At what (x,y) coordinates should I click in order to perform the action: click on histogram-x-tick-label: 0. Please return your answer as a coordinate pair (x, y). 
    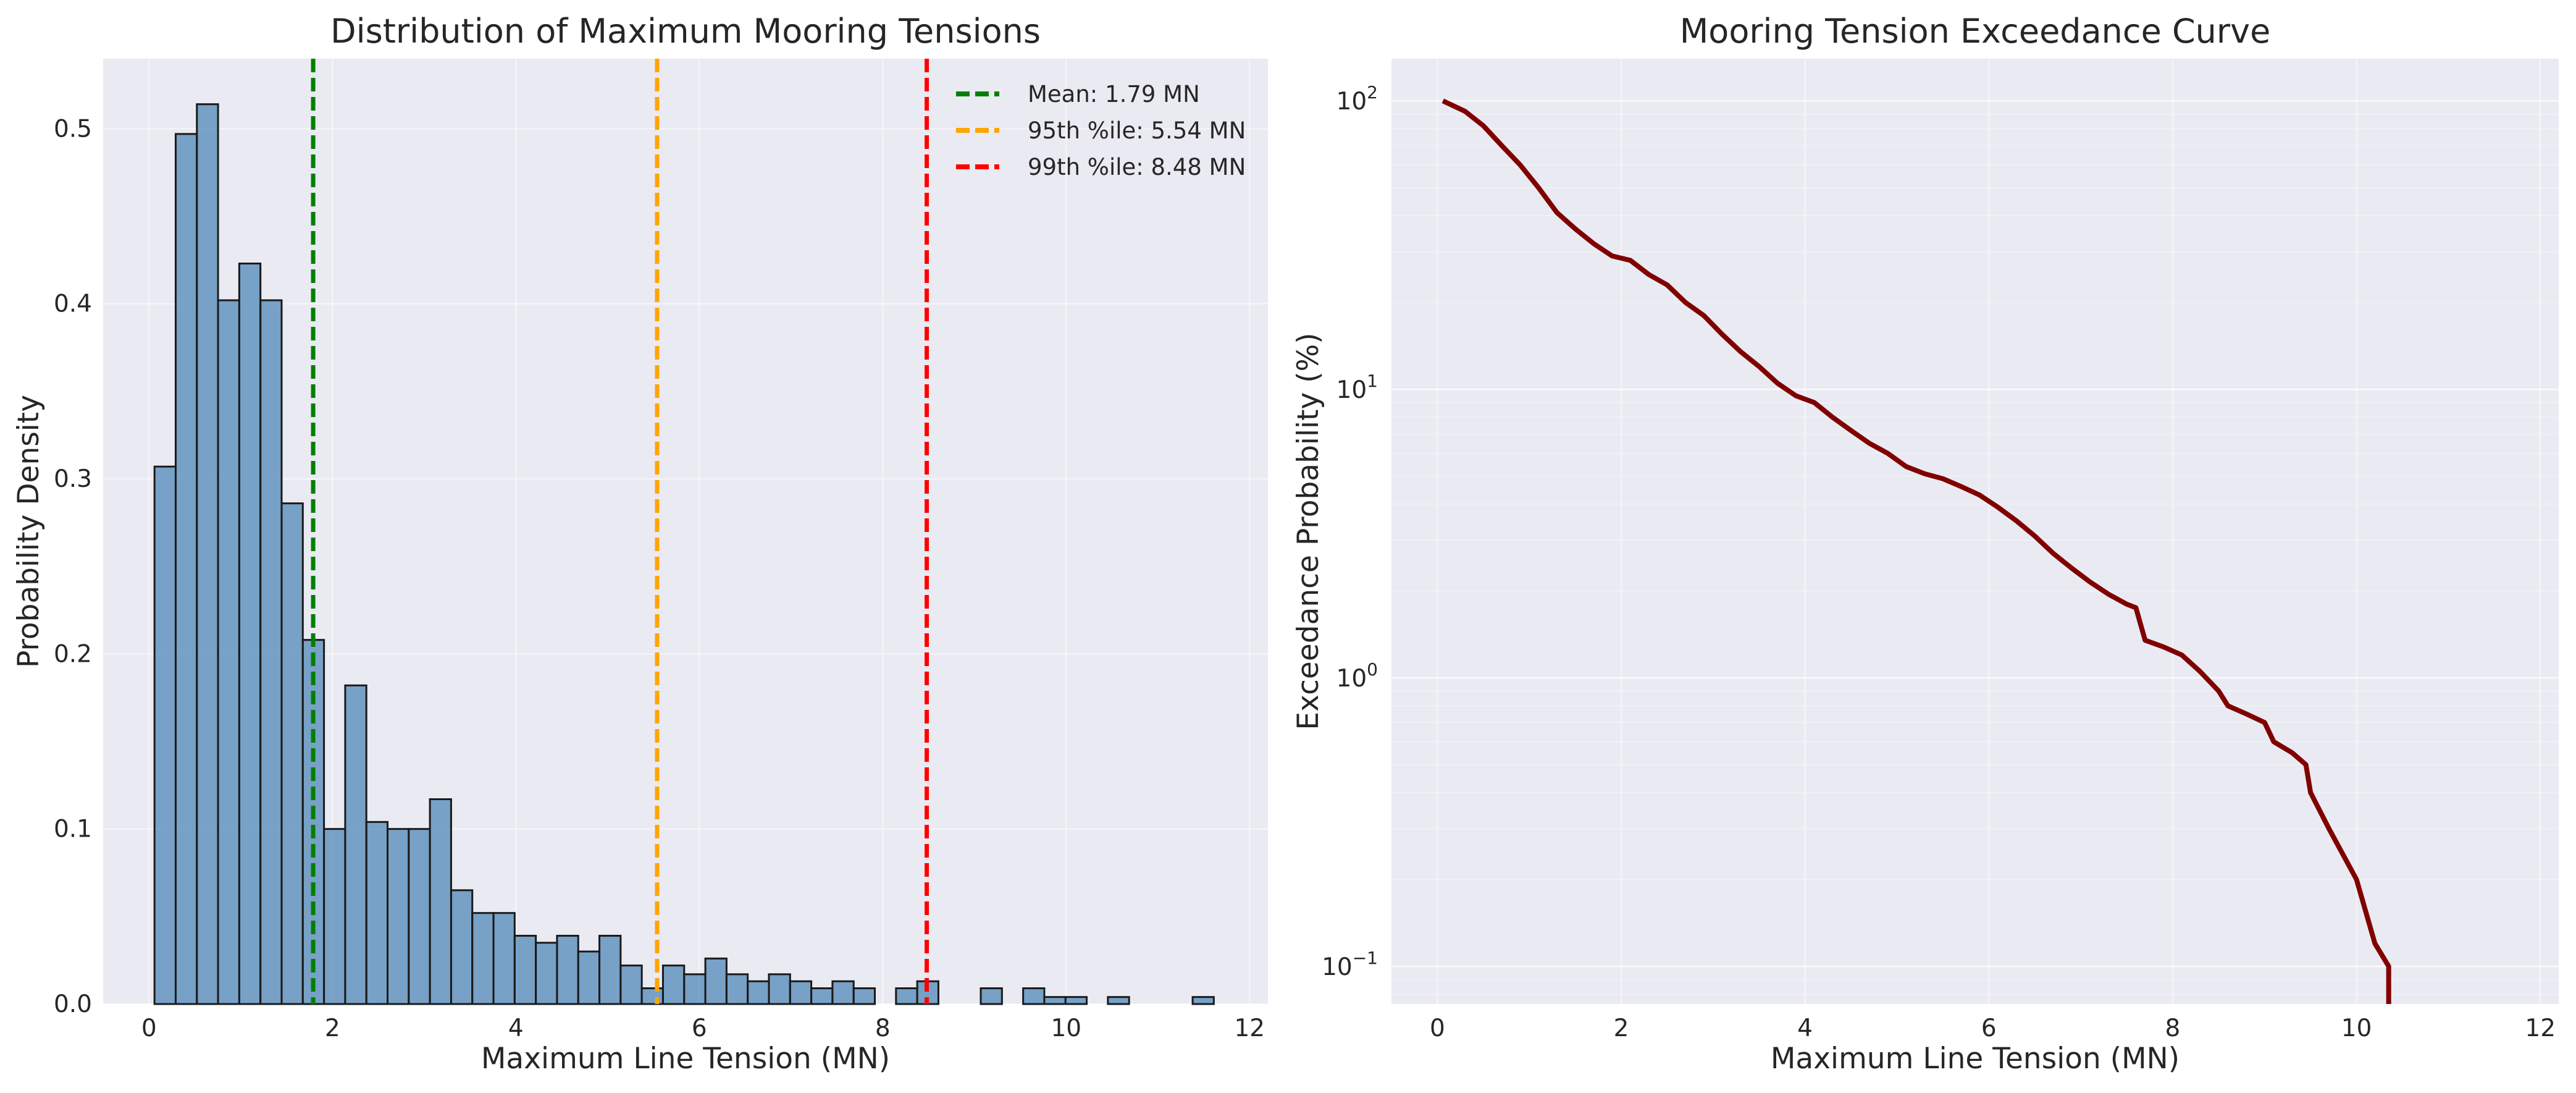
    Looking at the image, I should click on (149, 1029).